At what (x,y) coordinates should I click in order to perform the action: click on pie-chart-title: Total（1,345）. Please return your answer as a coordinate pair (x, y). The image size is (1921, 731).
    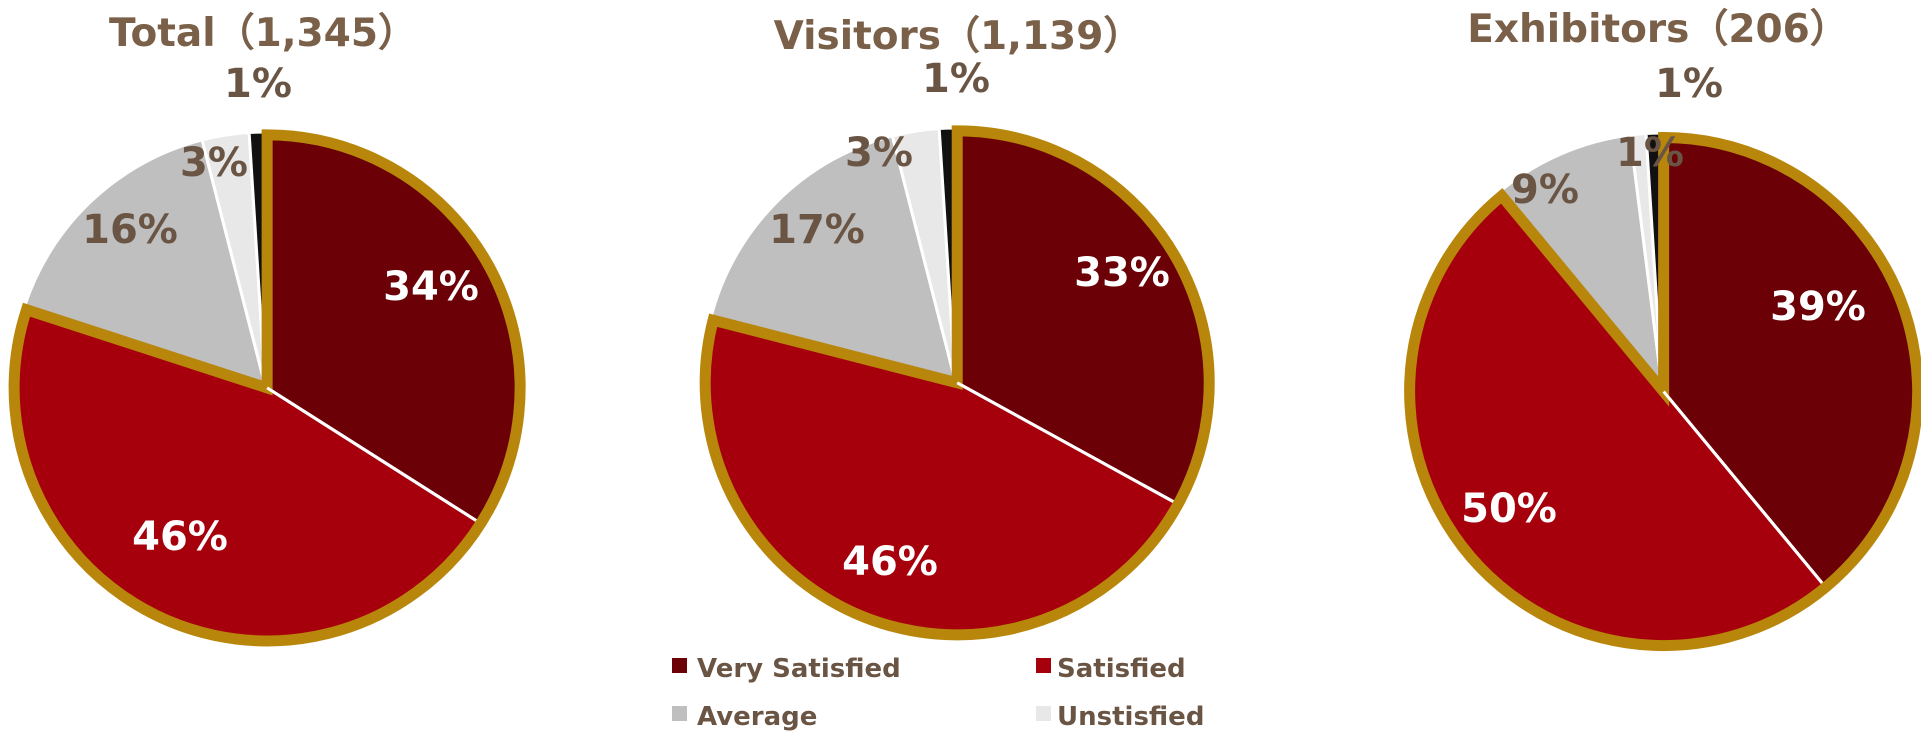
    Looking at the image, I should click on (263, 33).